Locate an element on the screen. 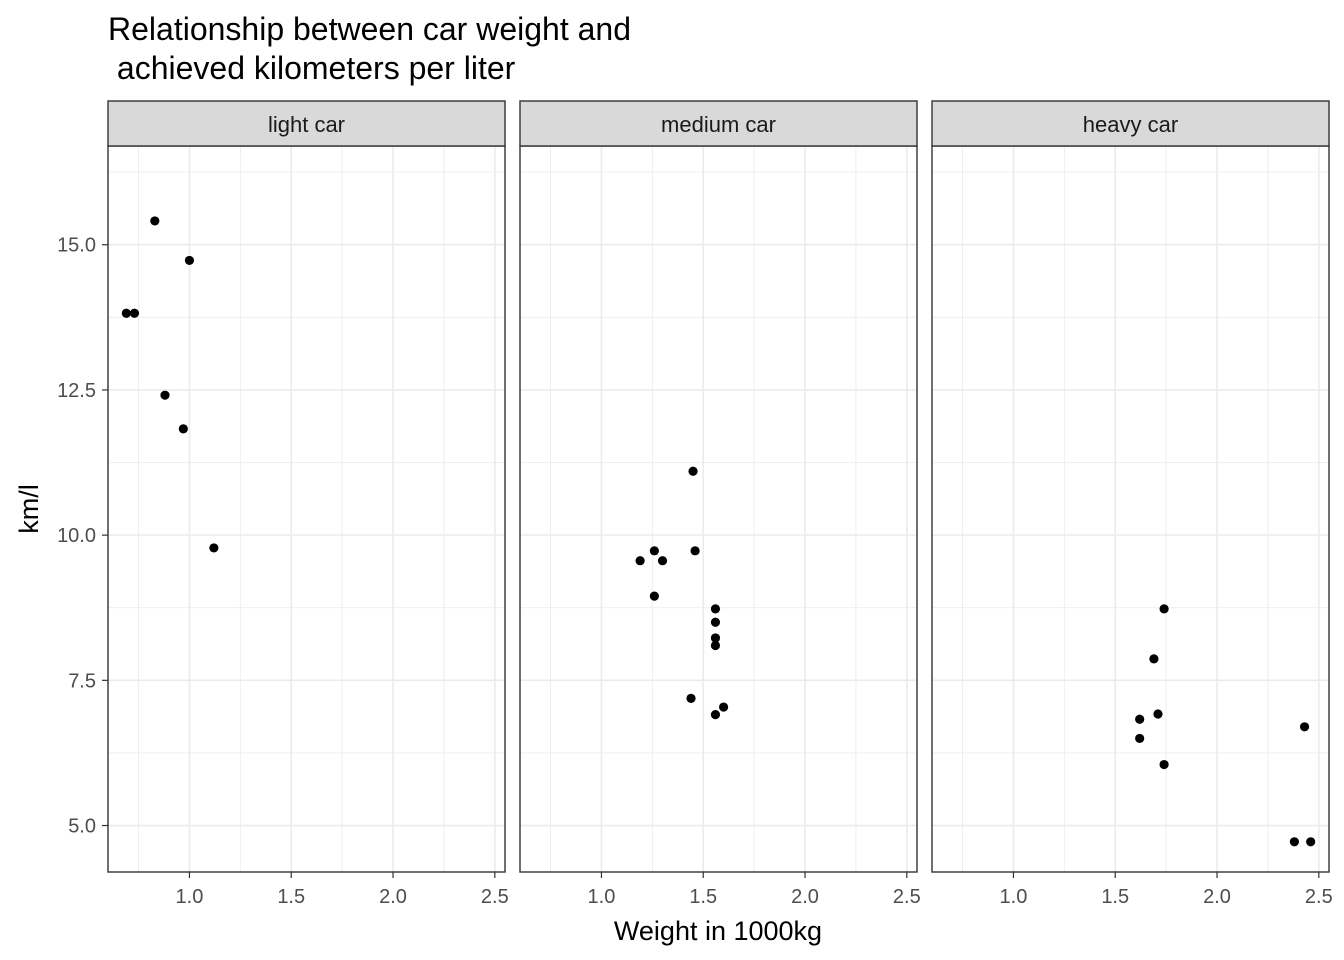 The width and height of the screenshot is (1344, 960). y-tick-label: 12.5 is located at coordinates (76, 391).